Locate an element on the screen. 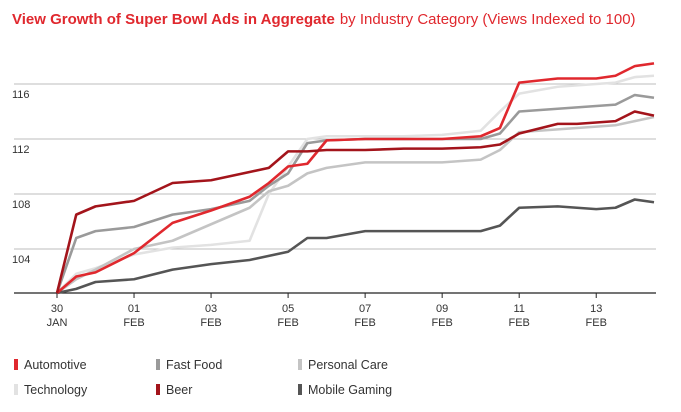  legend-label: Automotive is located at coordinates (55, 365).